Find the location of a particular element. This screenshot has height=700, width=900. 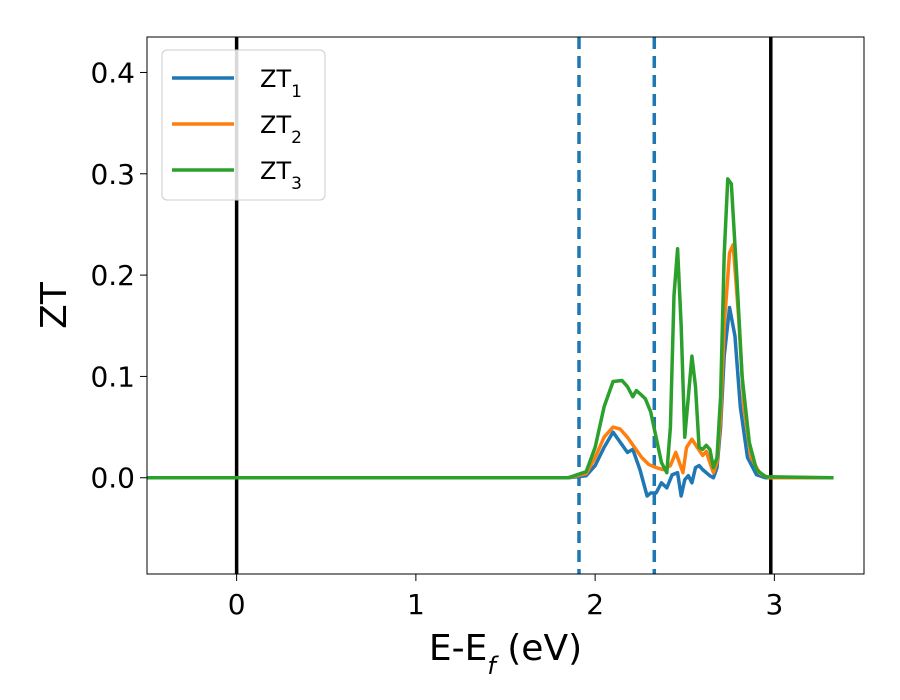

y-tick-label: 0.3 is located at coordinates (112, 174).